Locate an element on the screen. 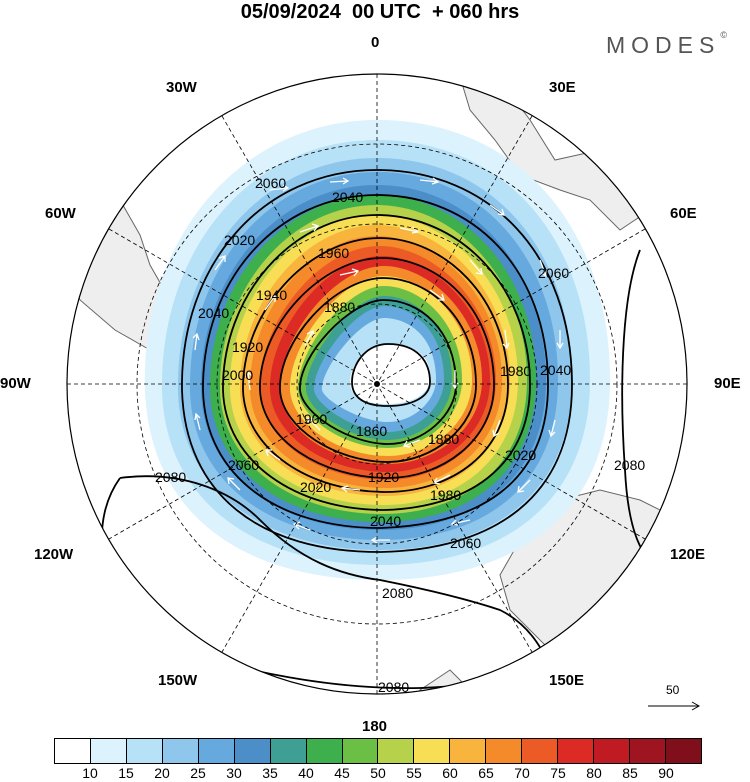  contour-label: 1940 is located at coordinates (271, 295).